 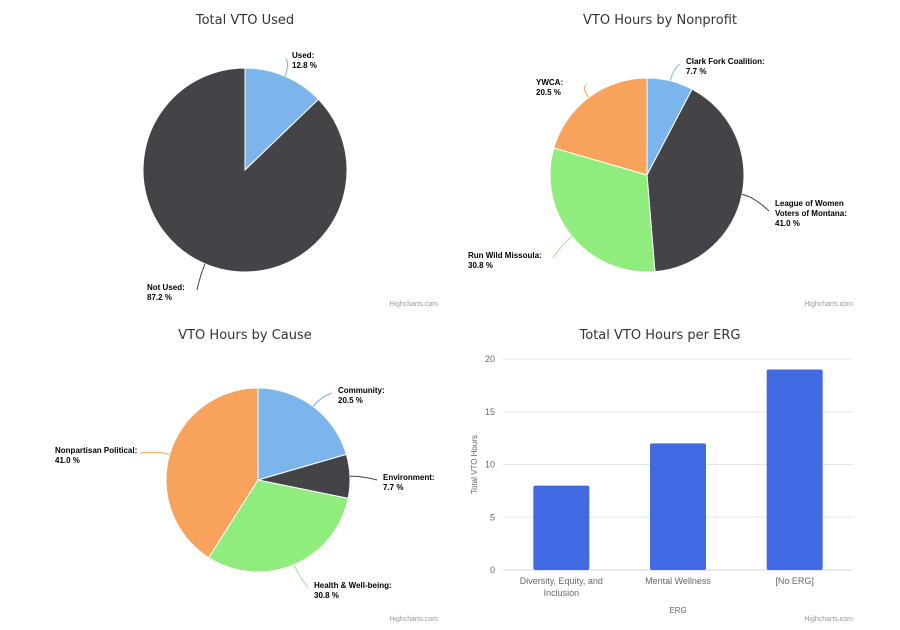 I want to click on chart-title: VTO Hours by Cause, so click(x=245, y=335).